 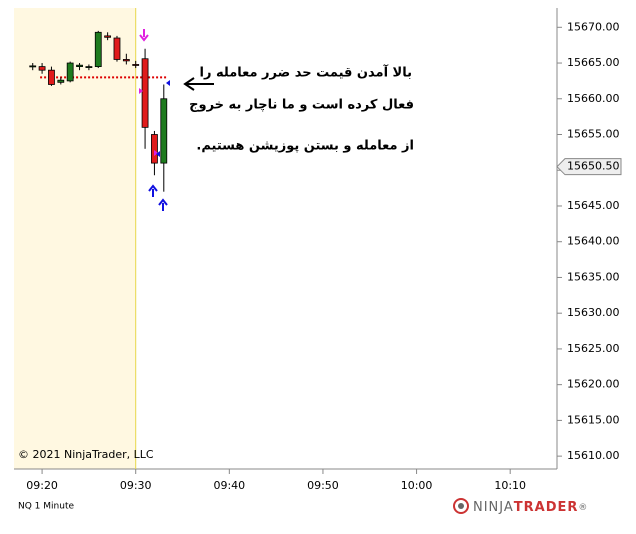 I want to click on x-tick-label: 10:00, so click(x=417, y=485).